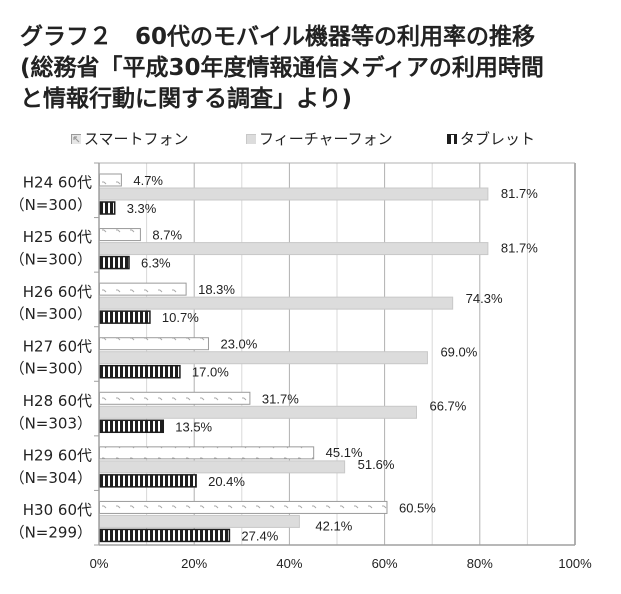  I want to click on category-label-year: H27 60代, so click(57, 346).